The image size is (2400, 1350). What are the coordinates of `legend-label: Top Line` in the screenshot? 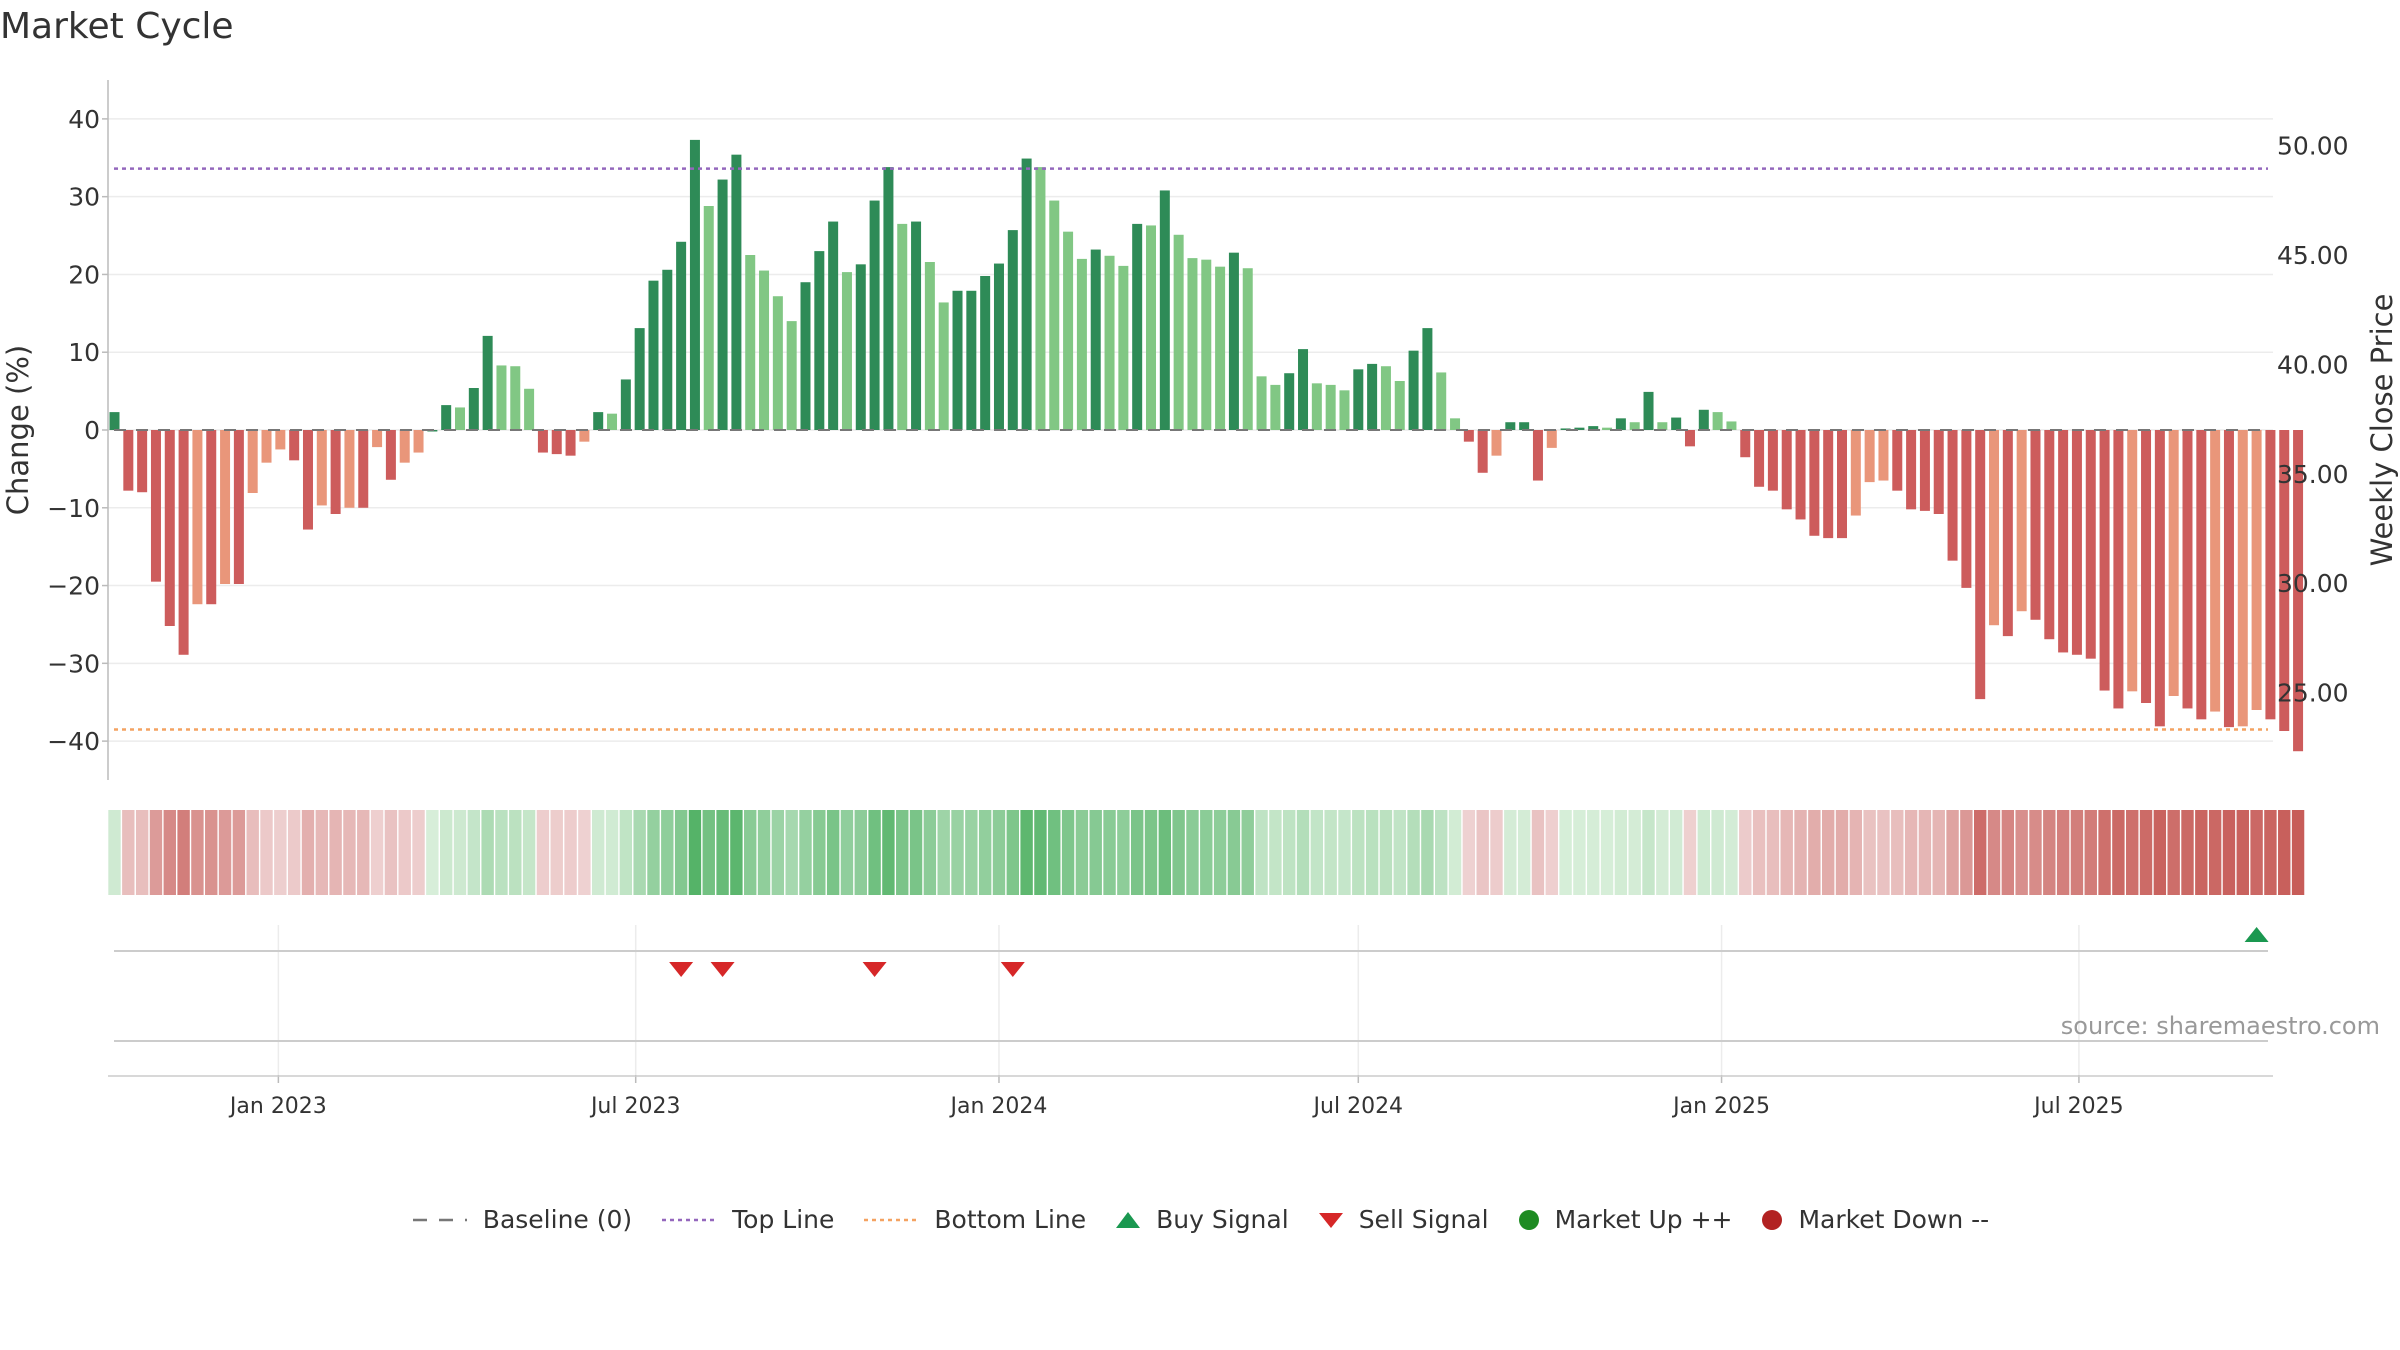 It's located at (783, 1219).